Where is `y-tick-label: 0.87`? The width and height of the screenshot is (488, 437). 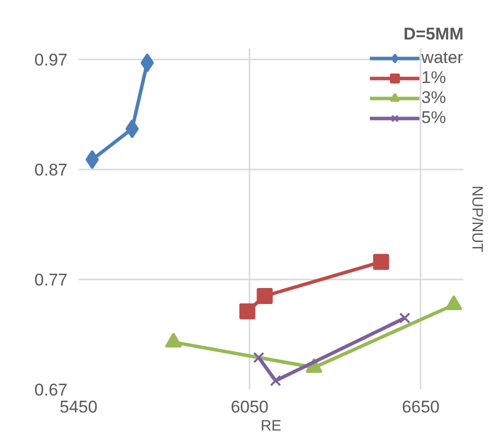
y-tick-label: 0.87 is located at coordinates (51, 170).